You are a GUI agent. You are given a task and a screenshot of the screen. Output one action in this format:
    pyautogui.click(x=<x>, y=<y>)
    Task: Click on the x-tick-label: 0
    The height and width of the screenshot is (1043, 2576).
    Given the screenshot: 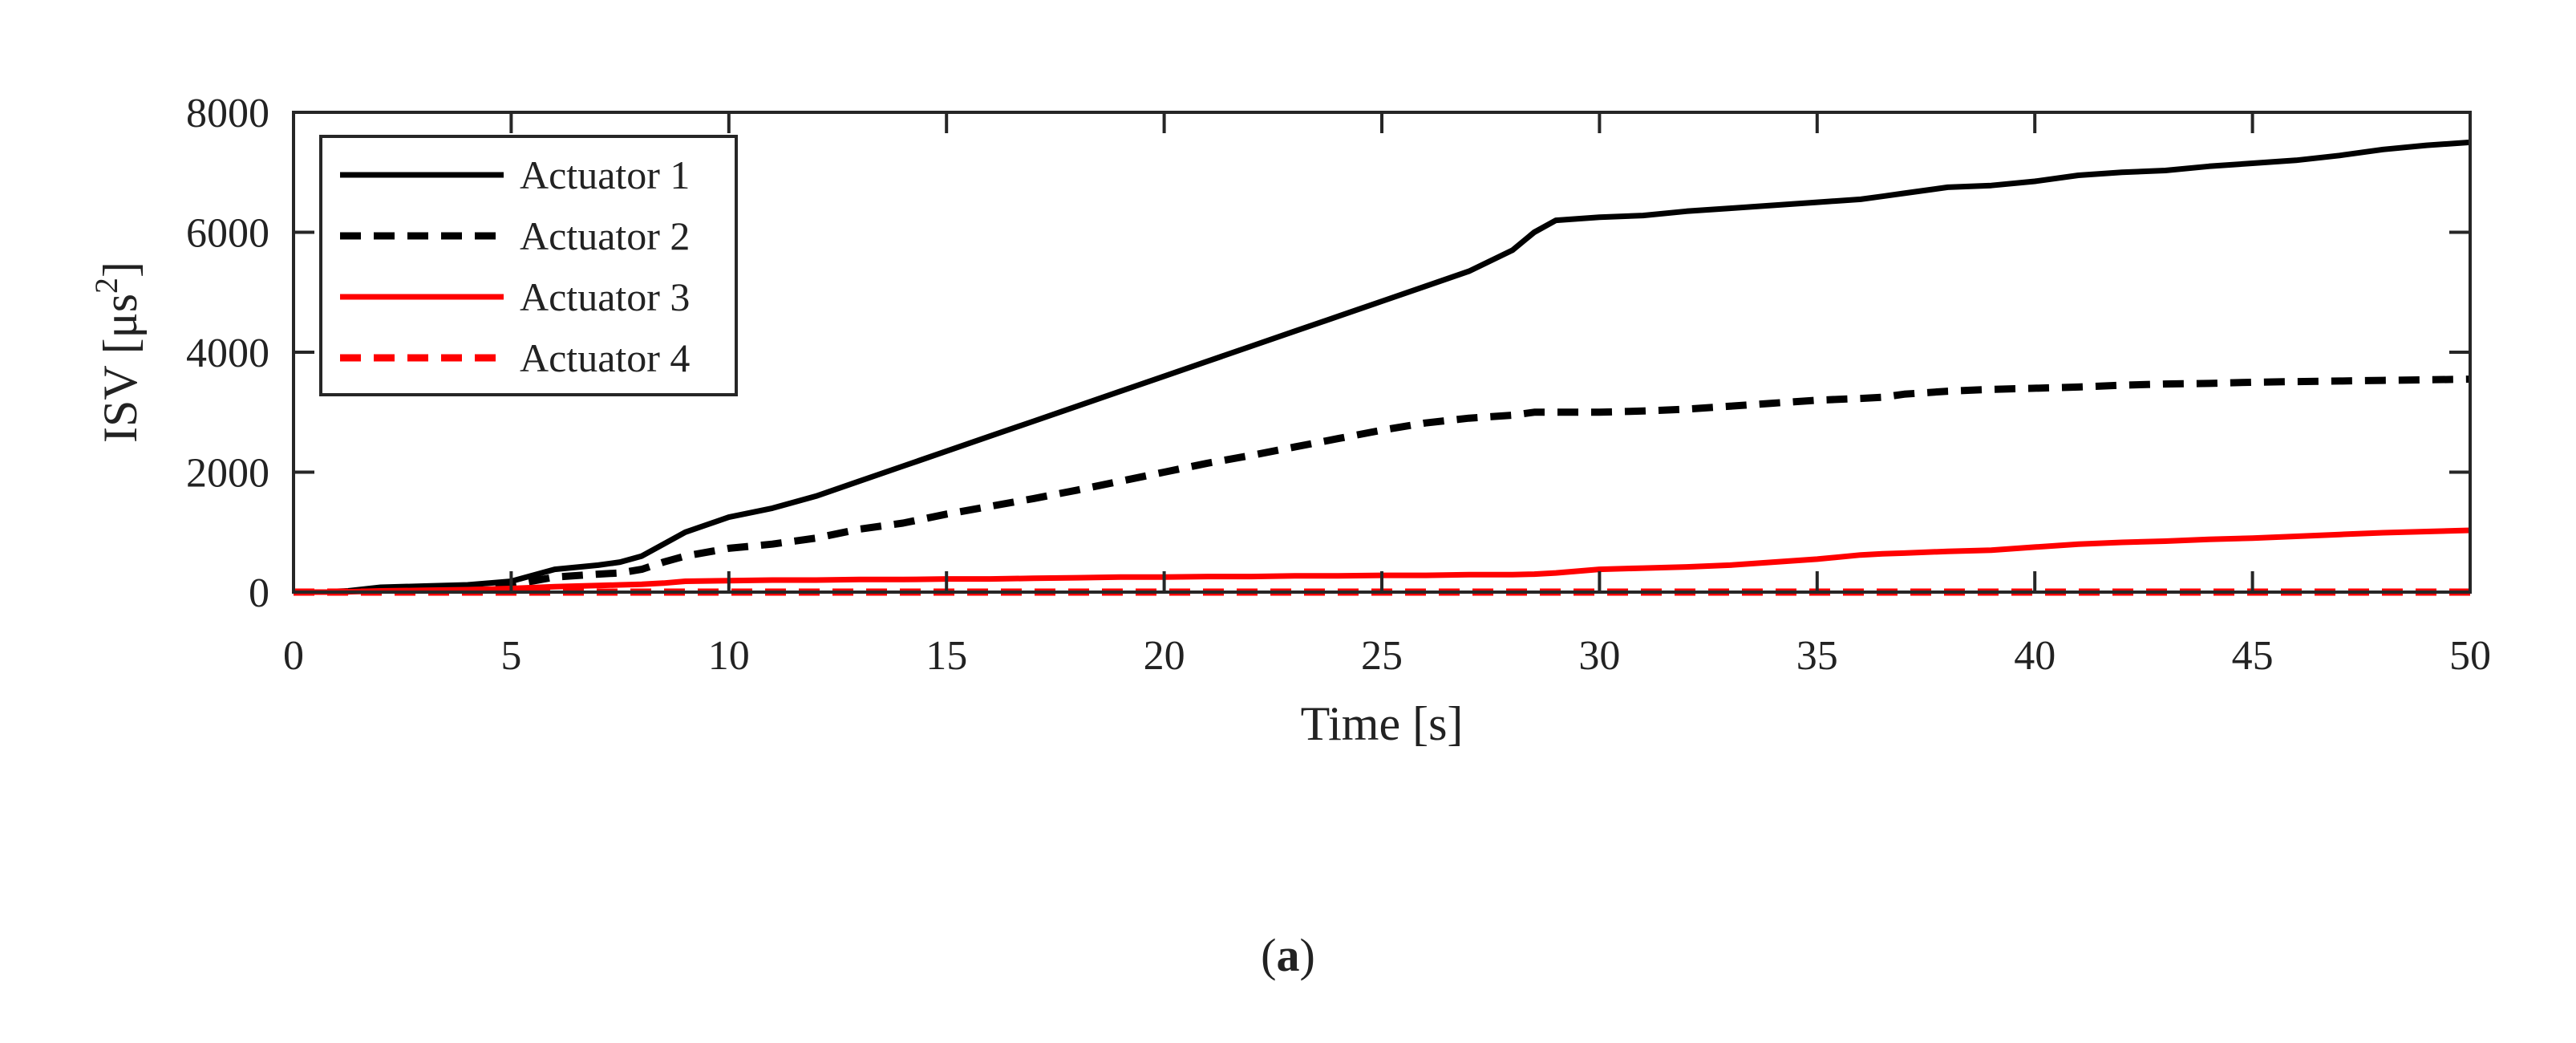 What is the action you would take?
    pyautogui.click(x=293, y=656)
    